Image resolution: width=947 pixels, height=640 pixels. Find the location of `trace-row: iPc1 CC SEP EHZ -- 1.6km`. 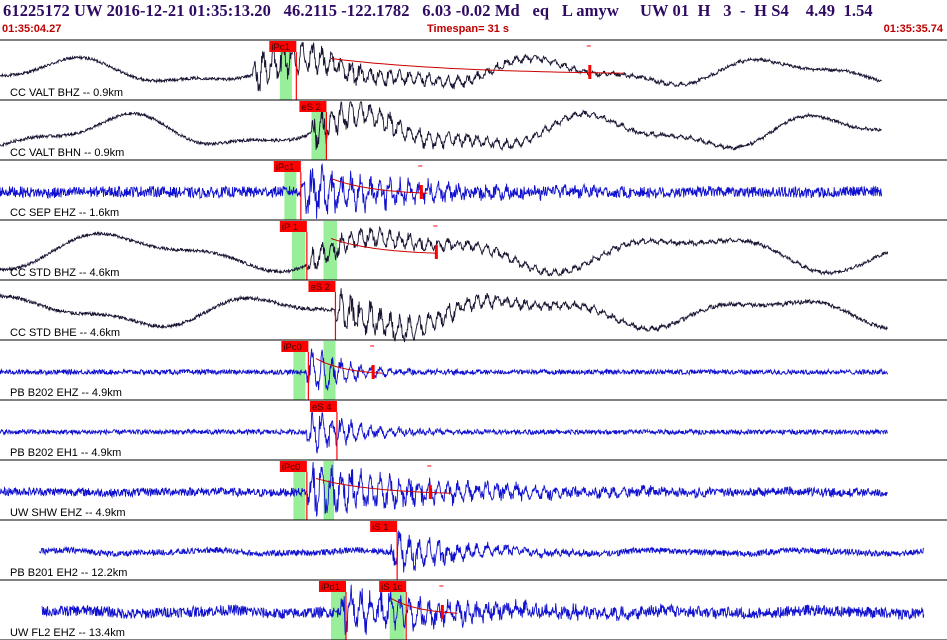

trace-row: iPc1 CC SEP EHZ -- 1.6km is located at coordinates (473, 191).